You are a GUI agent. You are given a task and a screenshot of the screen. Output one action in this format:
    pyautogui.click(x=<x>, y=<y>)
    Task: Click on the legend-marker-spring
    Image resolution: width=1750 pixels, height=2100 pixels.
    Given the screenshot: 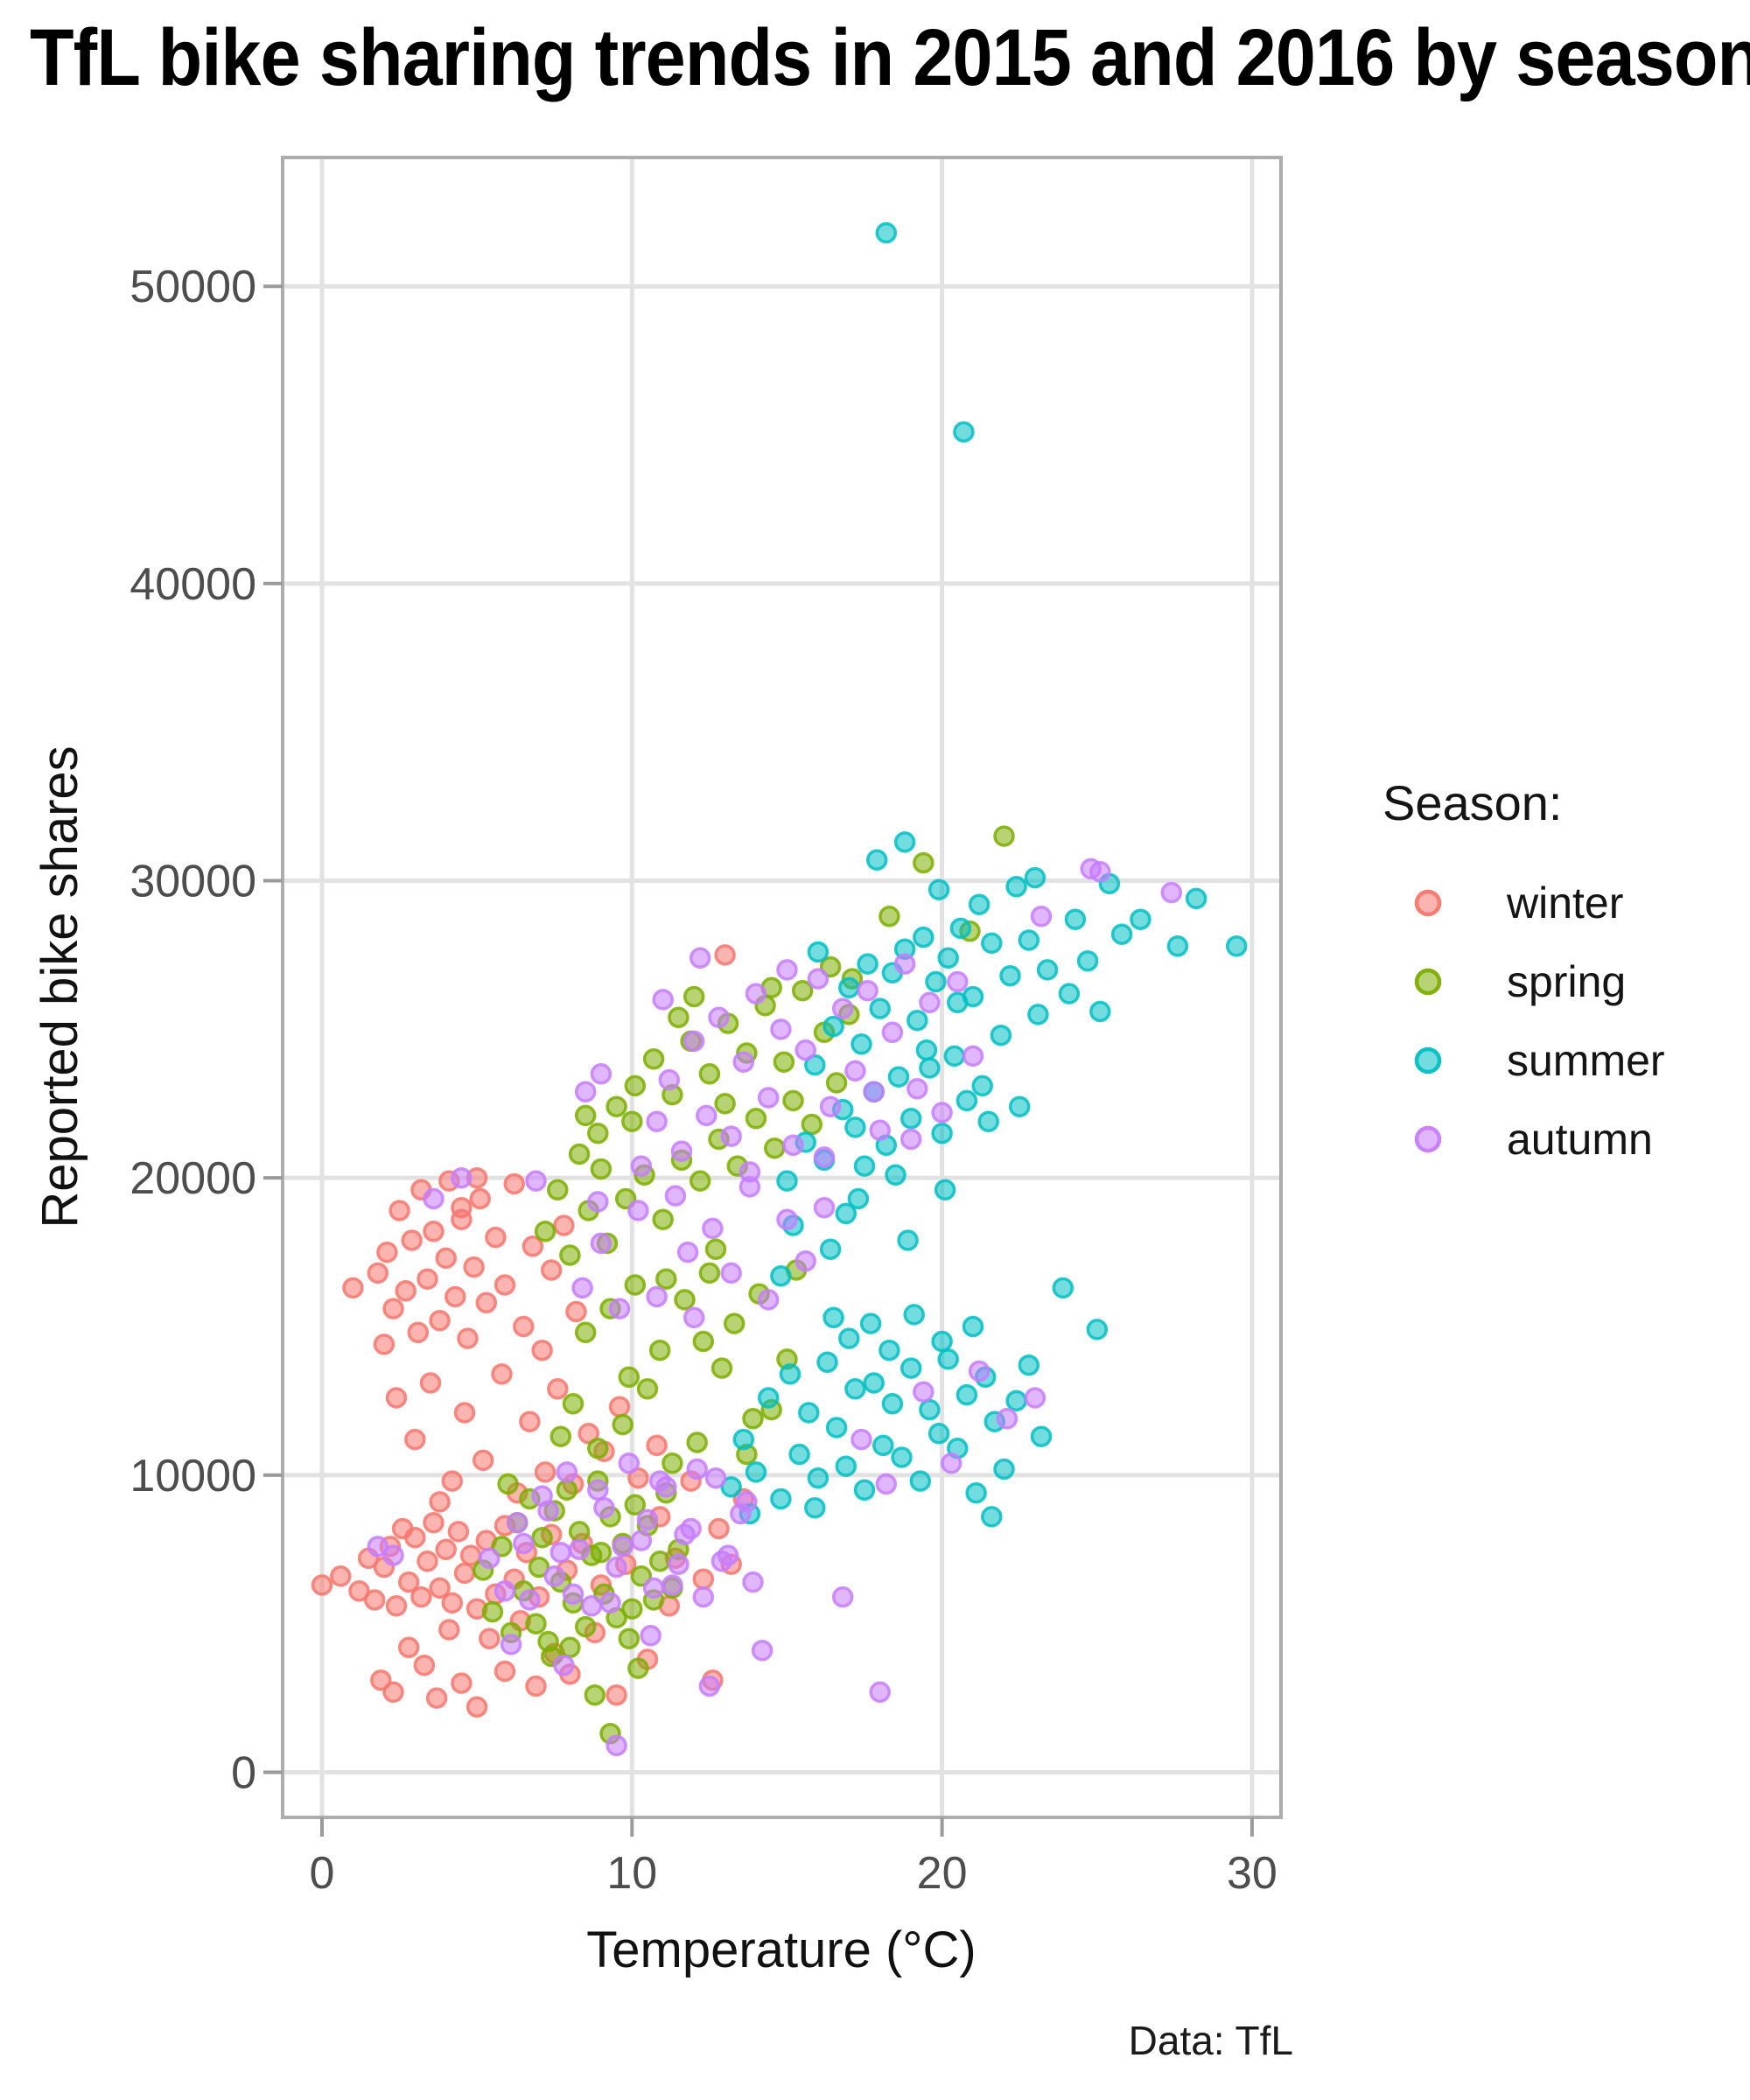 What is the action you would take?
    pyautogui.click(x=1428, y=982)
    